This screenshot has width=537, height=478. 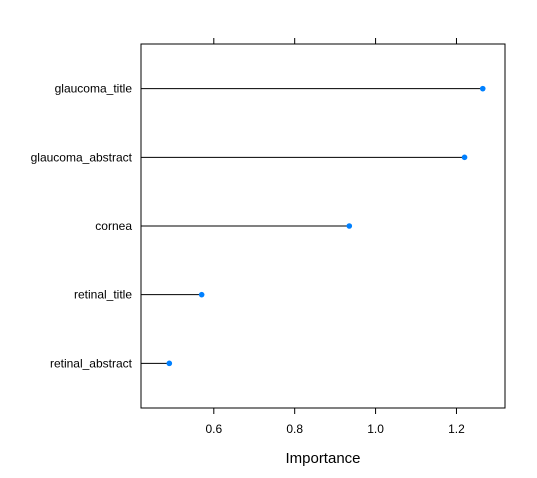 What do you see at coordinates (213, 429) in the screenshot?
I see `x-tick-label: 0.6` at bounding box center [213, 429].